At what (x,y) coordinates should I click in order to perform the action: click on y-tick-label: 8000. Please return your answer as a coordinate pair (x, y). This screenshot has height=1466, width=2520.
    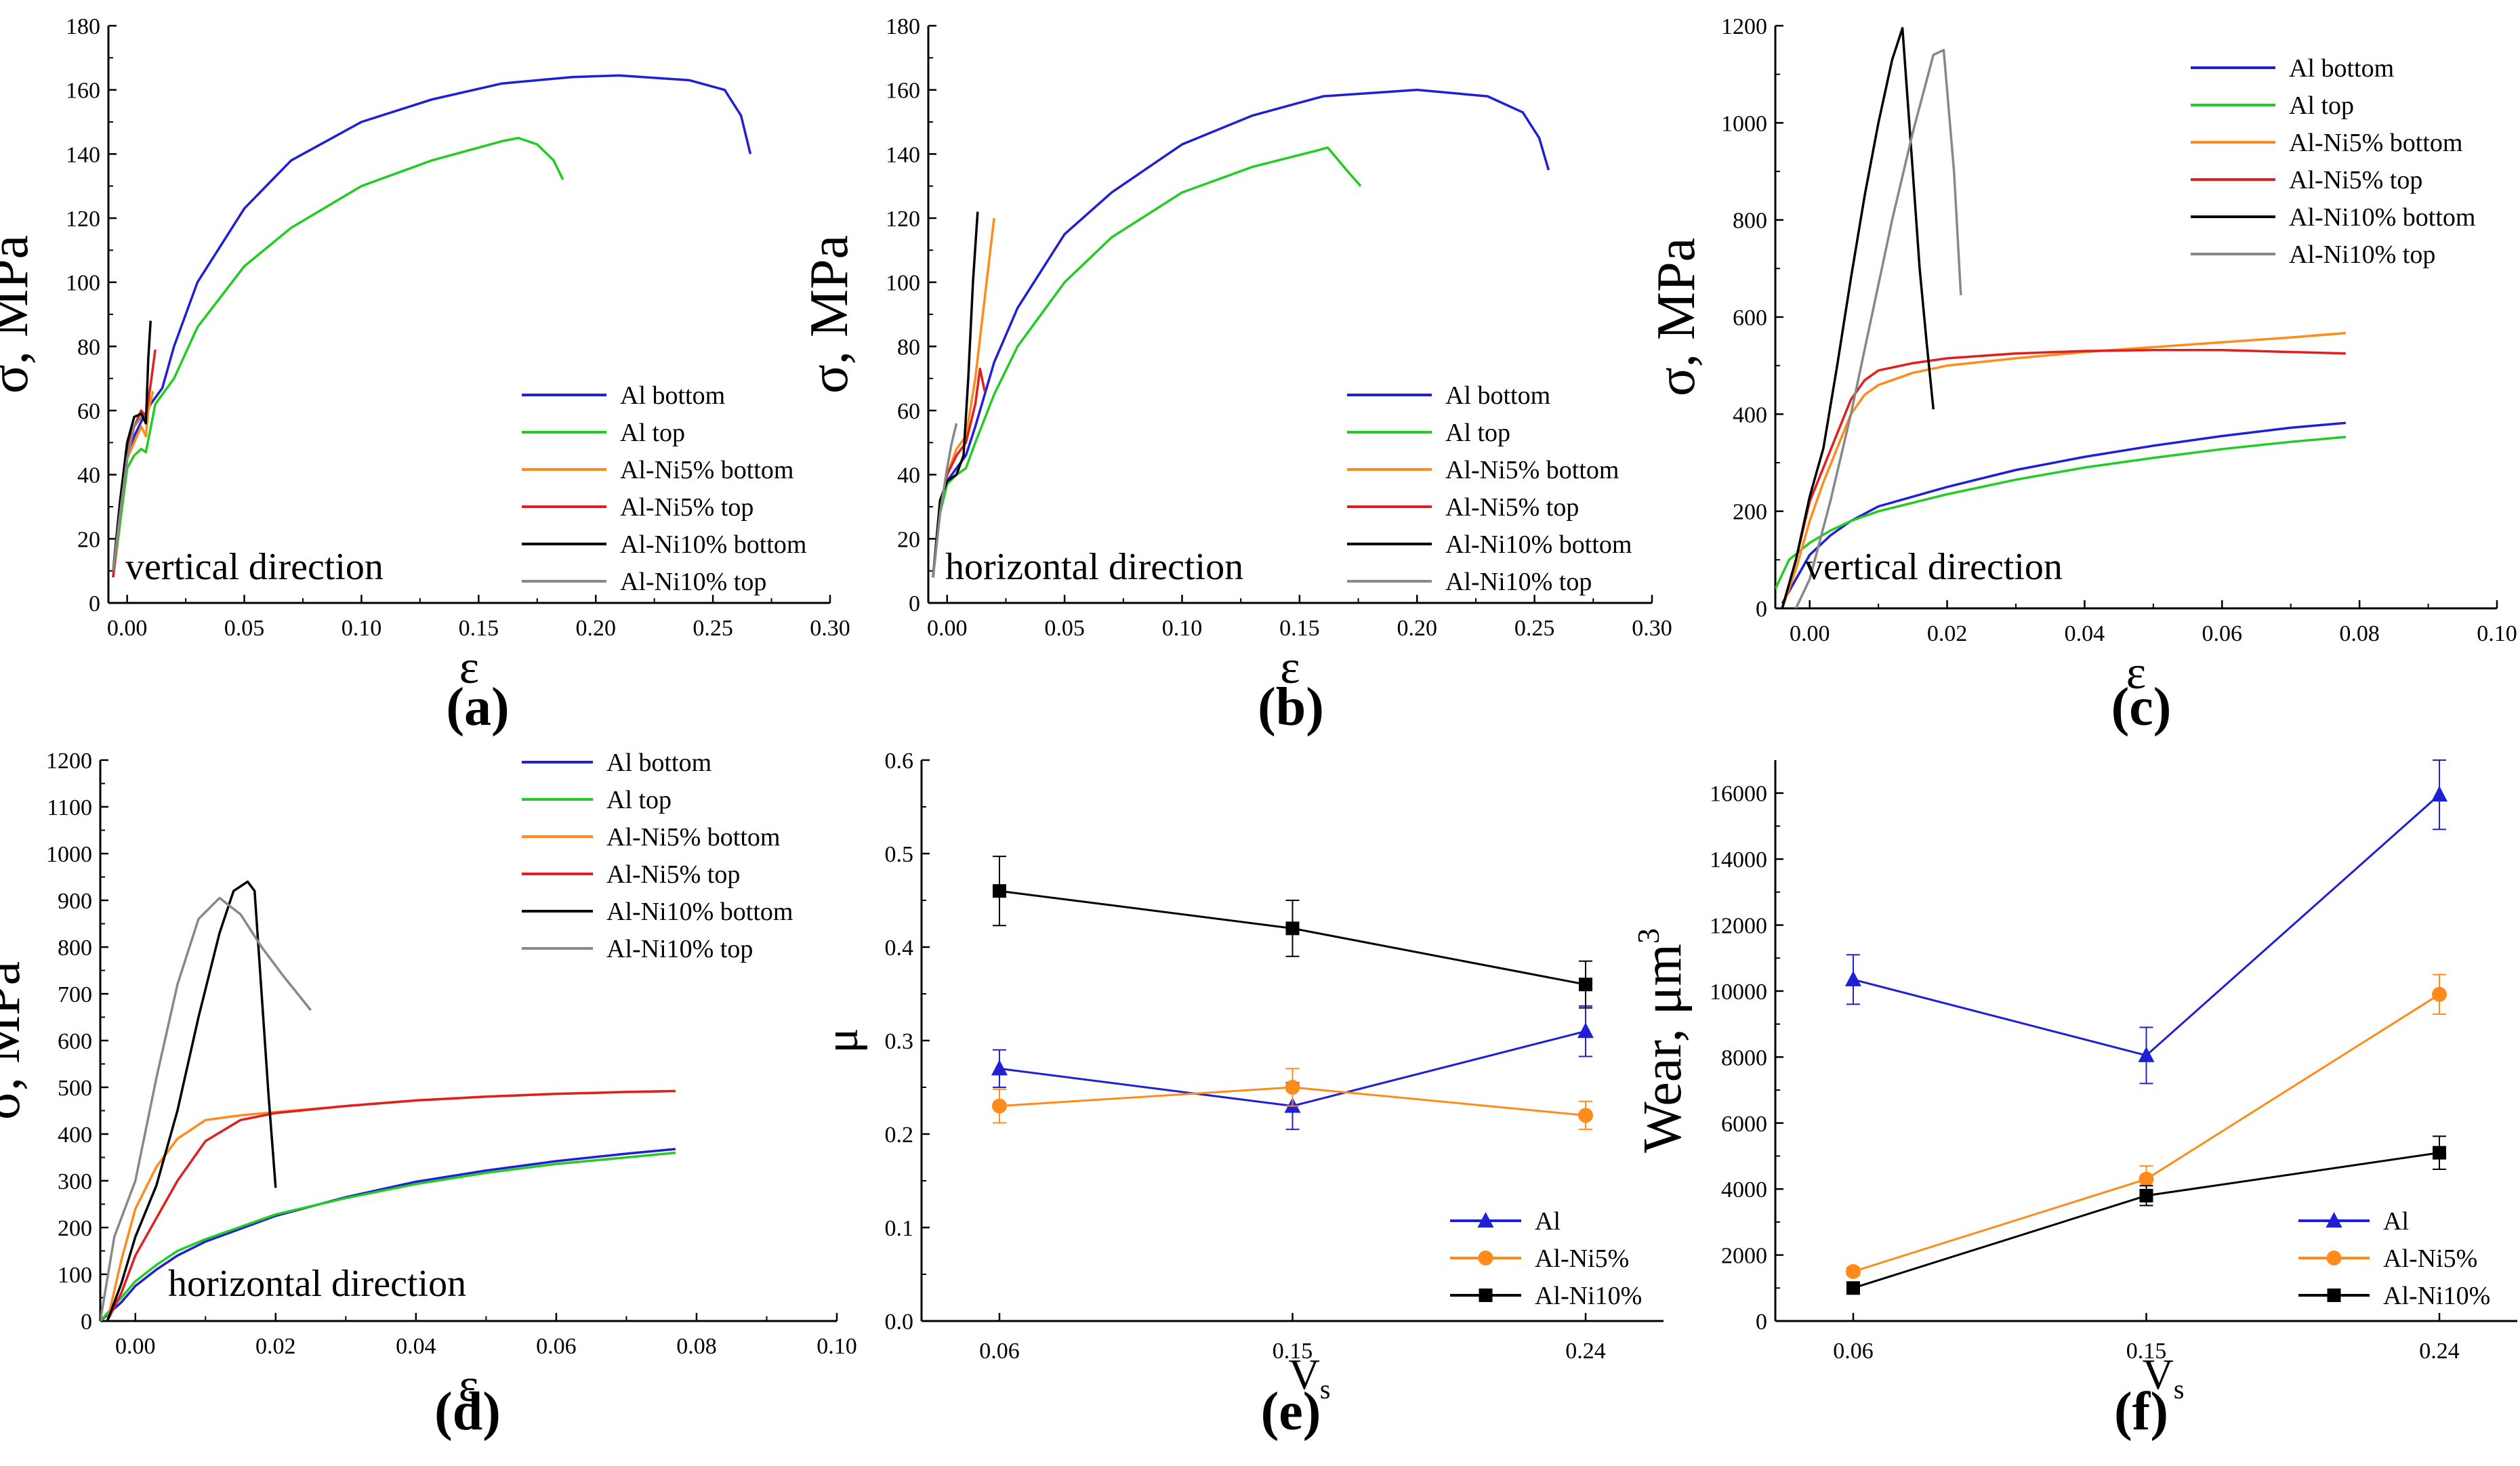
    Looking at the image, I should click on (1744, 1057).